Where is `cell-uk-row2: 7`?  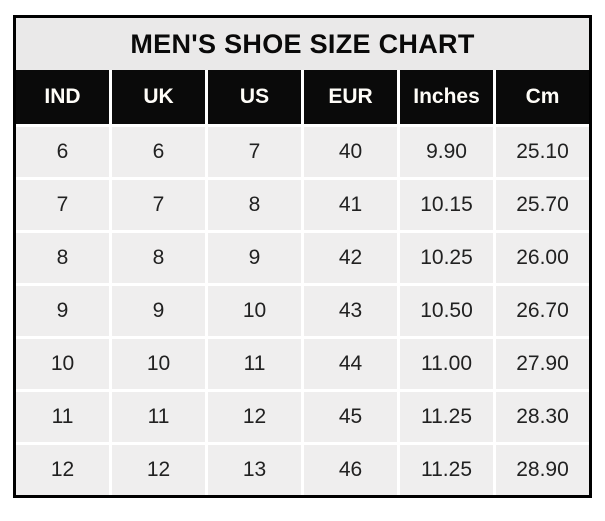 cell-uk-row2: 7 is located at coordinates (158, 205).